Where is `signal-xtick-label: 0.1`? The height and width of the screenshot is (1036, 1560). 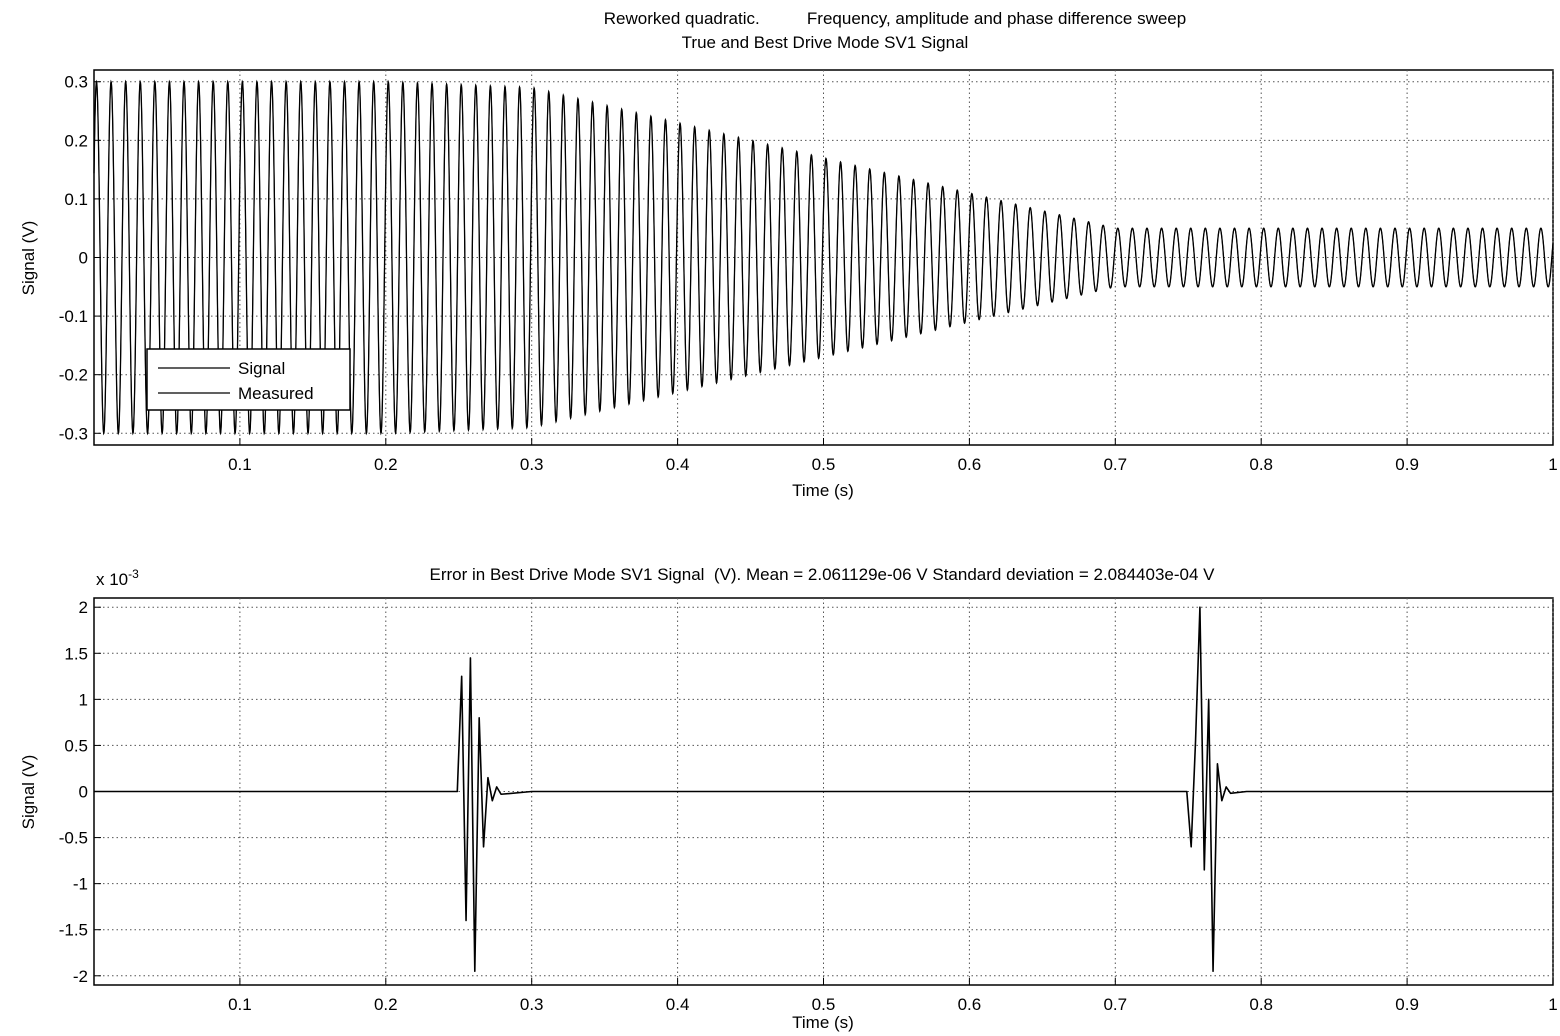 signal-xtick-label: 0.1 is located at coordinates (240, 464).